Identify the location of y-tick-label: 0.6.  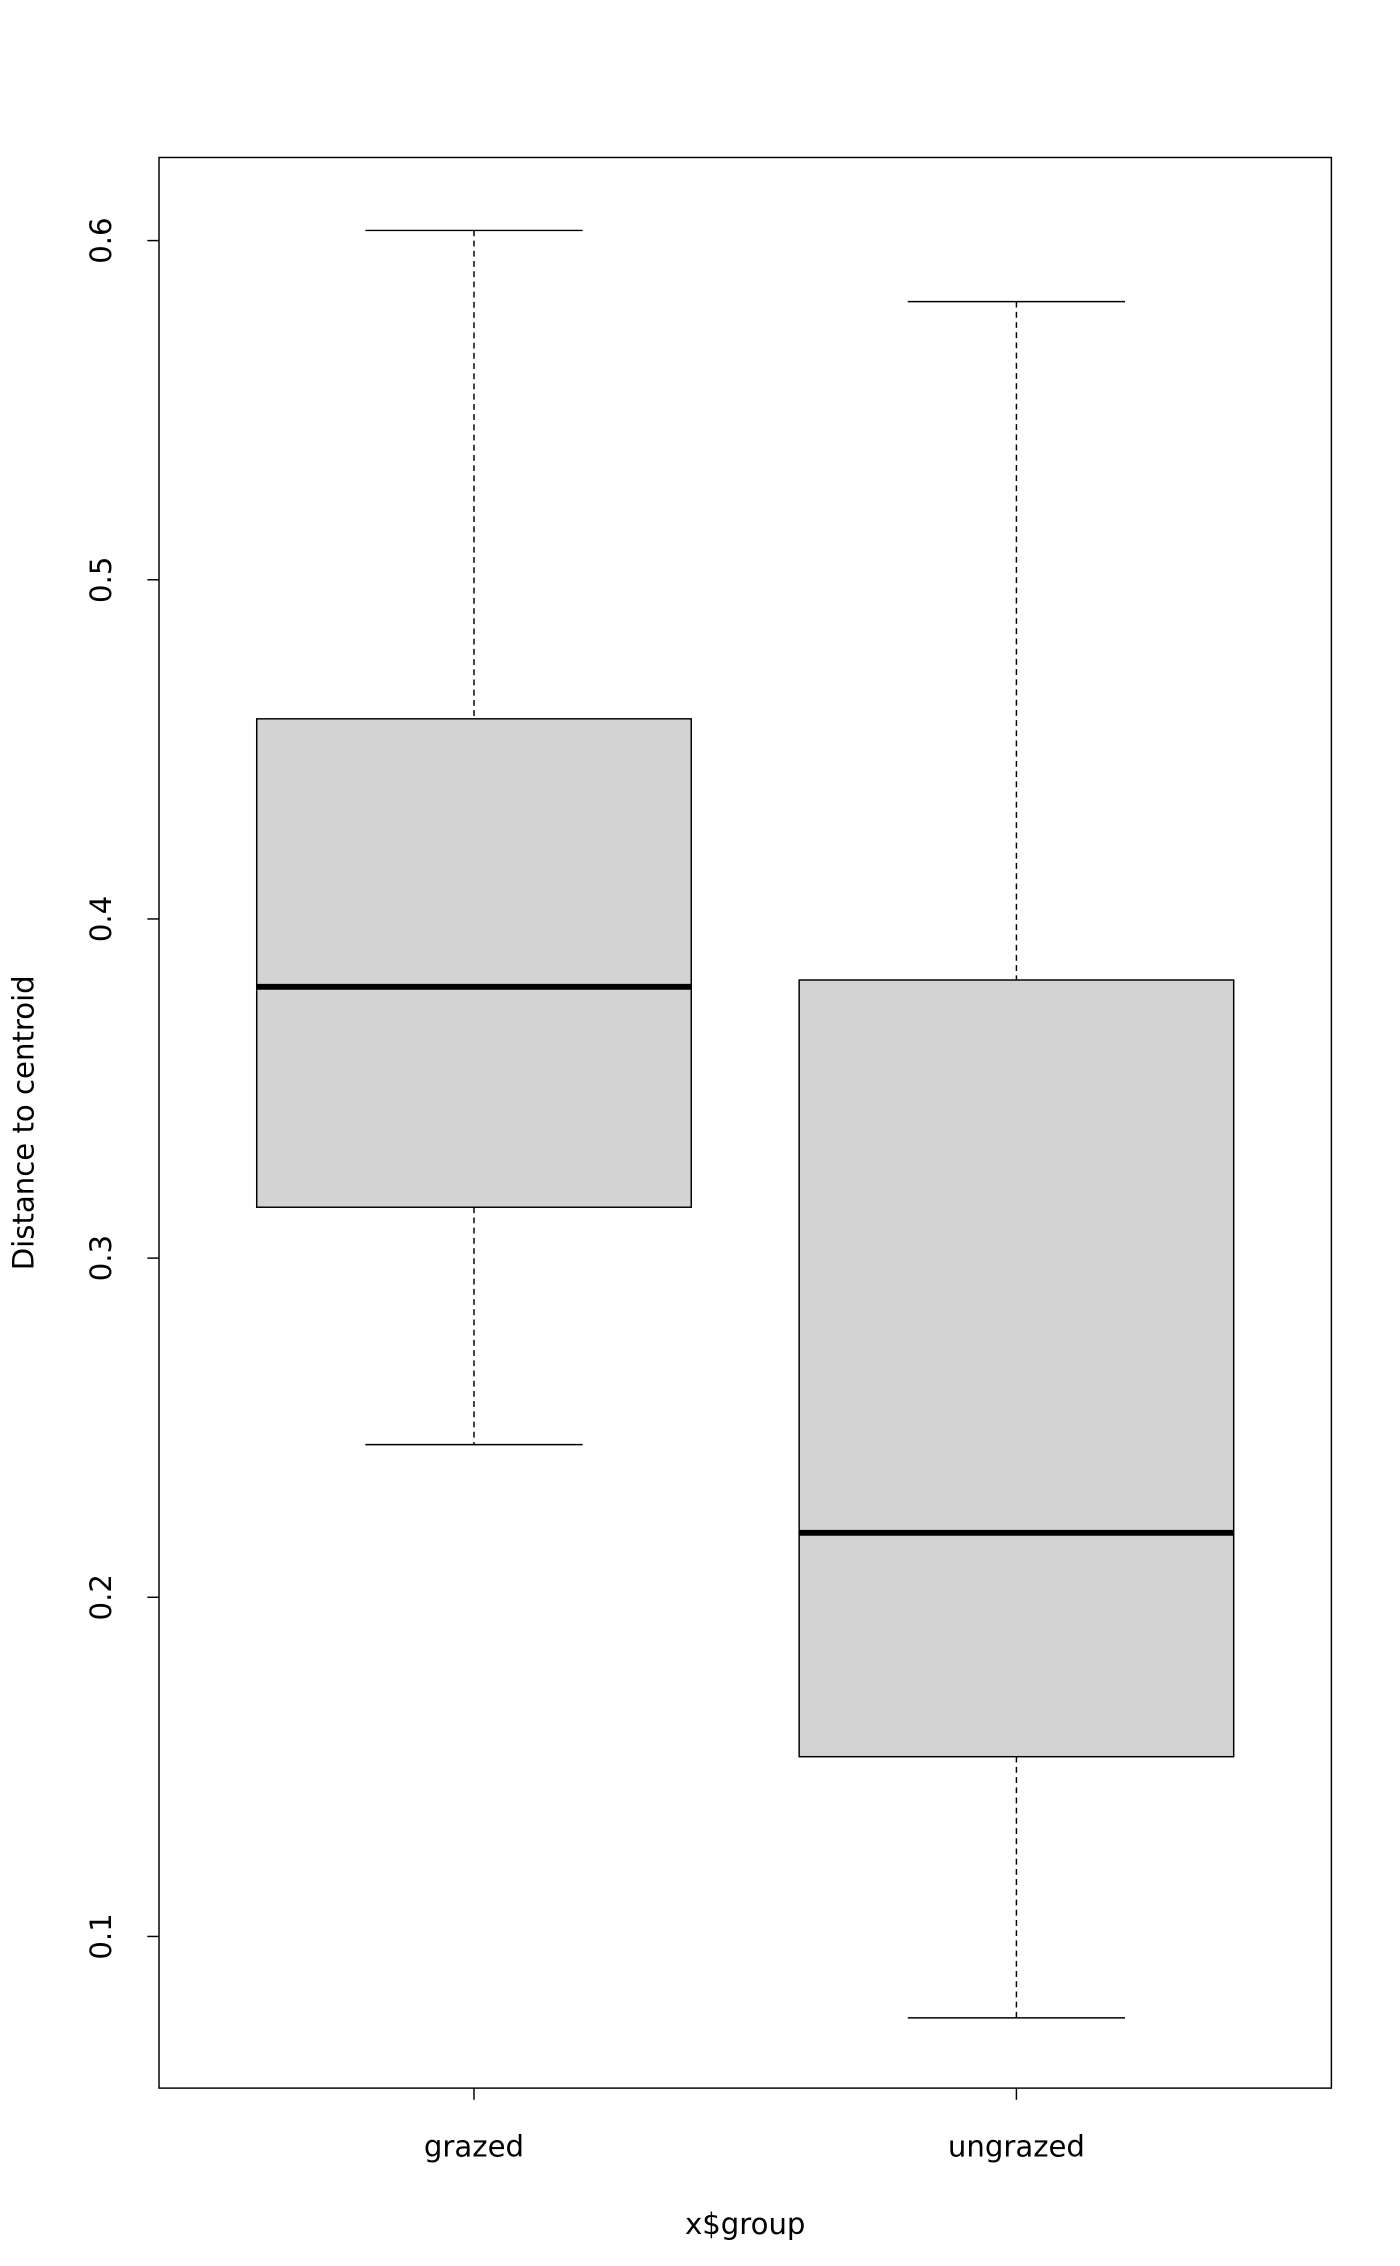
(101, 240).